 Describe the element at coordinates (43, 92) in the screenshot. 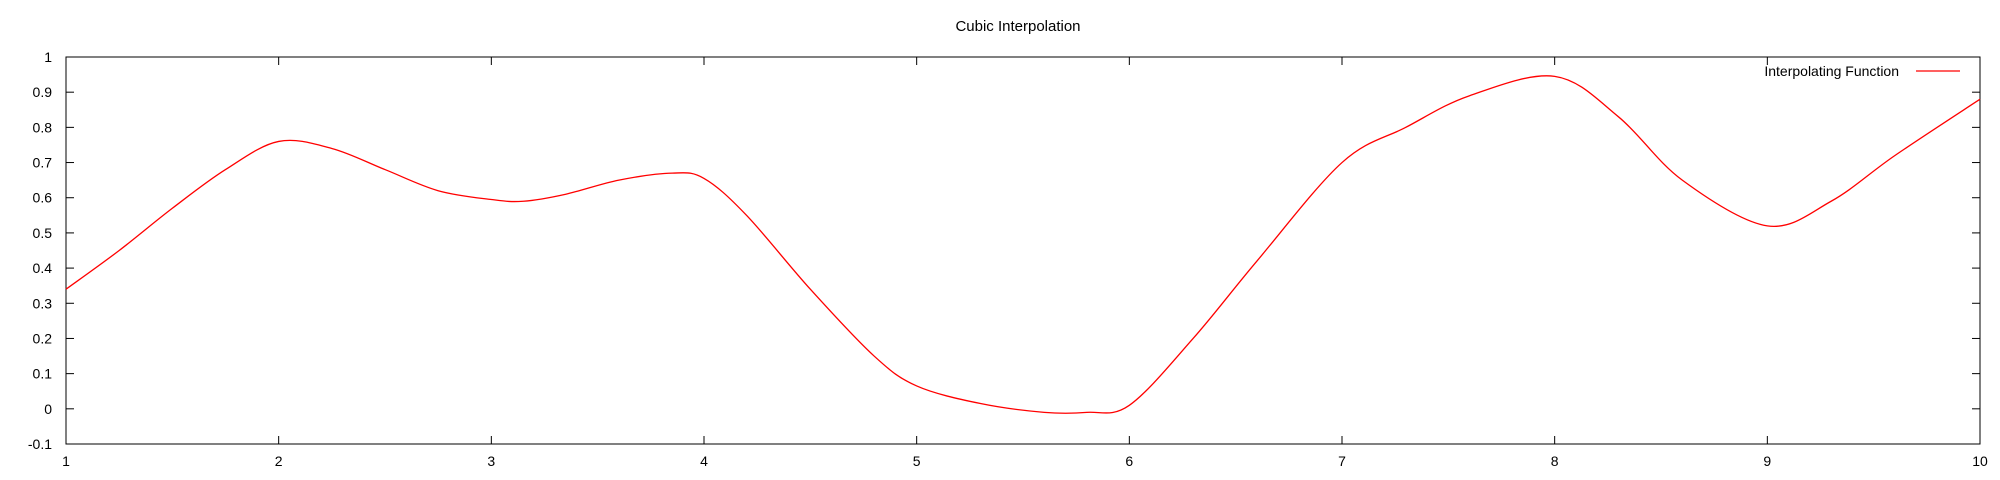

I see `y-tick-label: 0.9` at that location.